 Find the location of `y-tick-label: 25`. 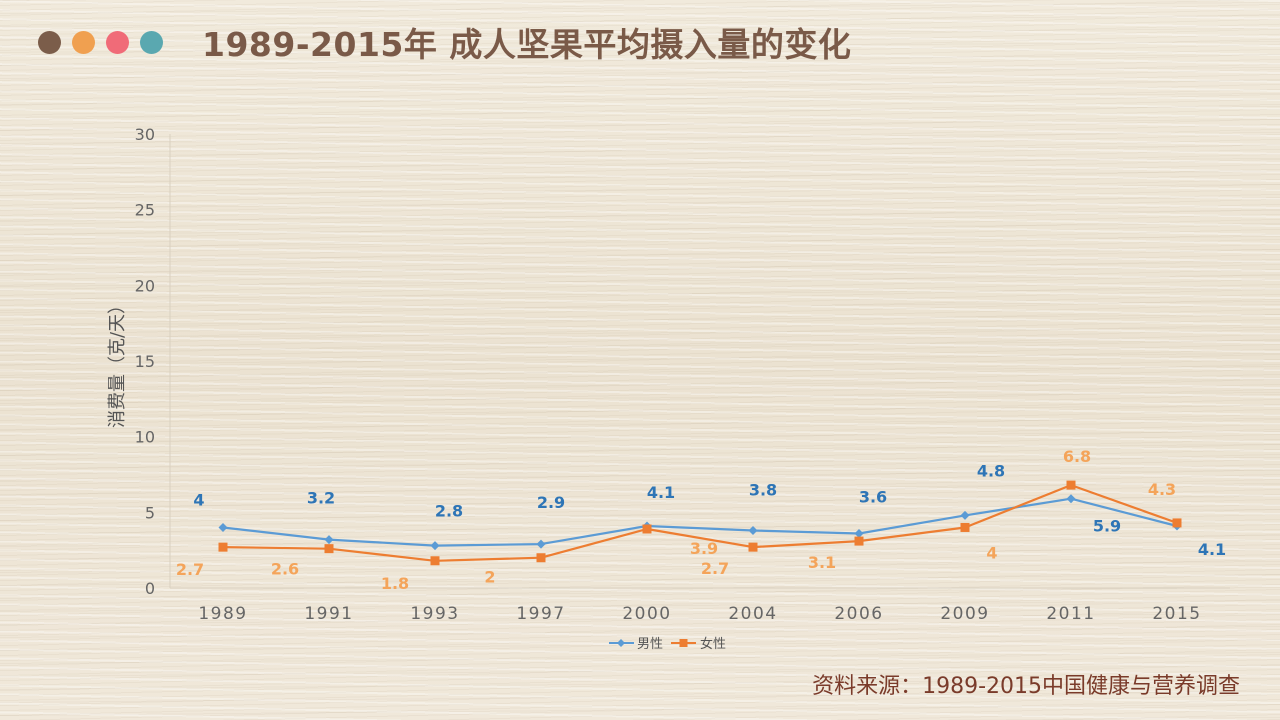

y-tick-label: 25 is located at coordinates (145, 210).